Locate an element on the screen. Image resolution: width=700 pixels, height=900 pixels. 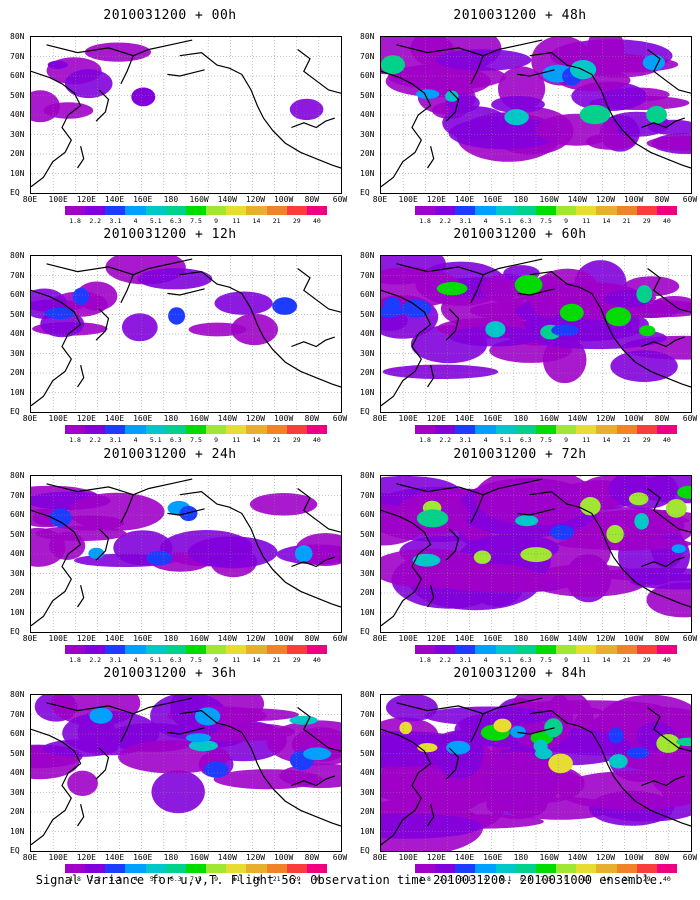
longitude-label: 60W is located at coordinates (690, 857).